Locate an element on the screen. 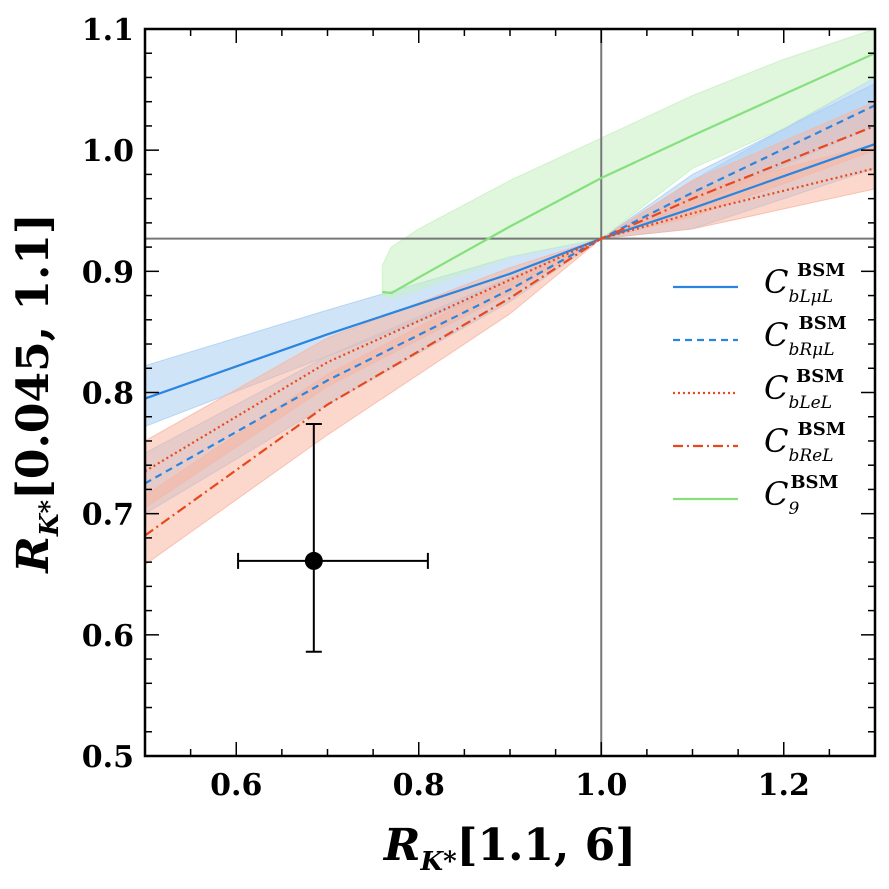 The width and height of the screenshot is (889, 889). legend-label-sub: bLeL is located at coordinates (810, 403).